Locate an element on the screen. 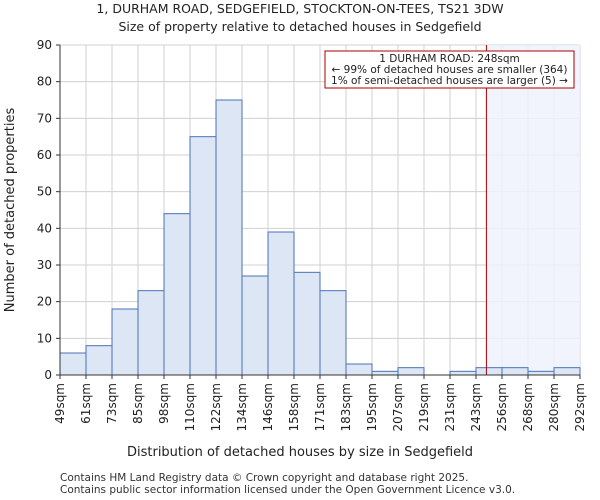 Image resolution: width=600 pixels, height=500 pixels. x-tick-73sqm: 73sqm is located at coordinates (112, 403).